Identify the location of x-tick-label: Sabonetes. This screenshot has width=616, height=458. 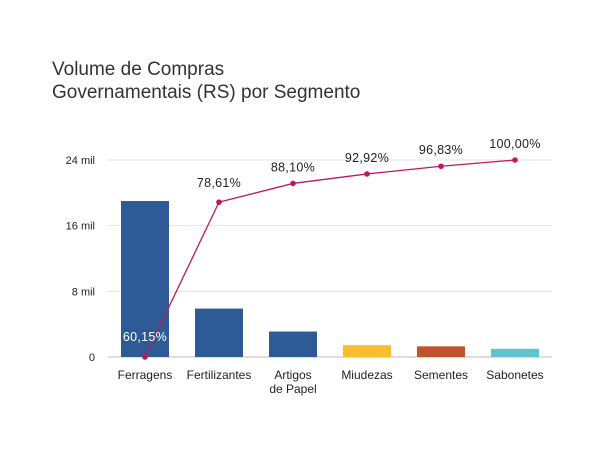
(514, 375).